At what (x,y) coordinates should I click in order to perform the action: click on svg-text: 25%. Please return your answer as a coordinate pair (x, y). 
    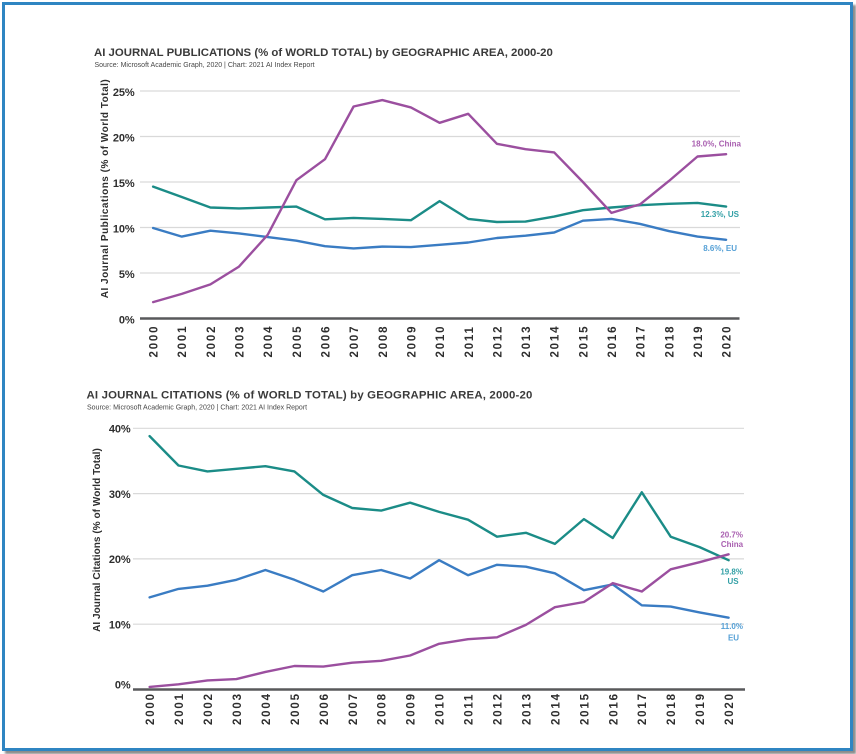
    Looking at the image, I should click on (124, 93).